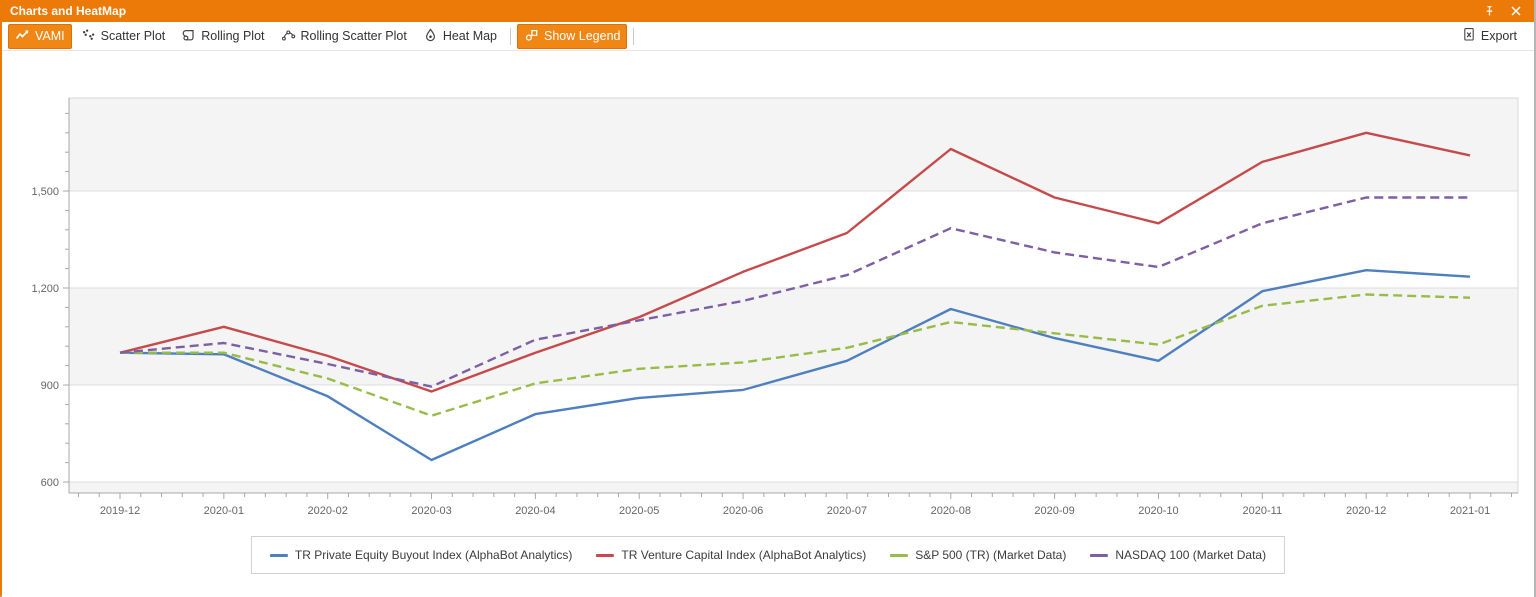  I want to click on scatter-plot-label: Scatter Plot, so click(133, 36).